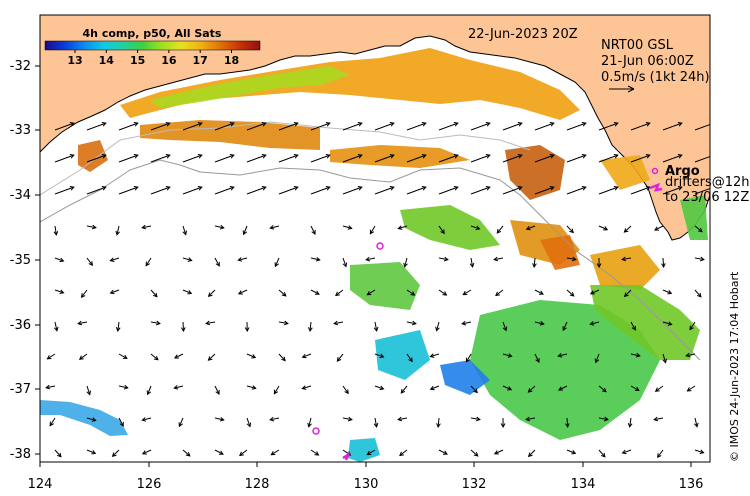 The image size is (750, 496). What do you see at coordinates (346, 456) in the screenshot?
I see `drifter-track` at bounding box center [346, 456].